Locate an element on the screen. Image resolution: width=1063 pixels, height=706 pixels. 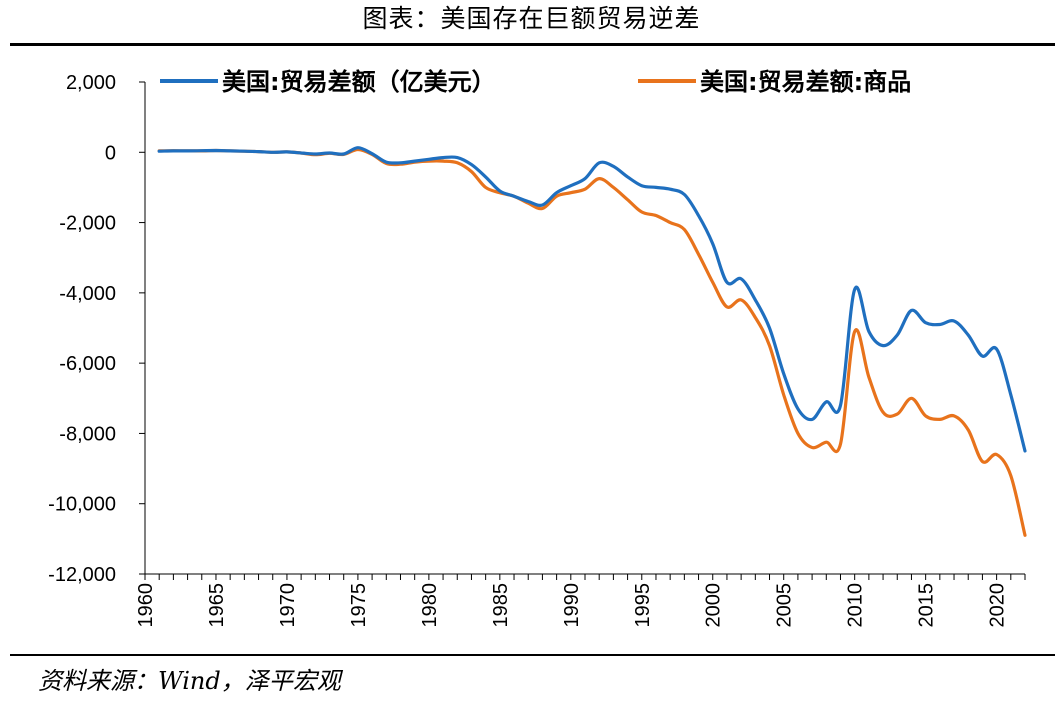
y-tick-label: -2,000 is located at coordinates (87, 224).